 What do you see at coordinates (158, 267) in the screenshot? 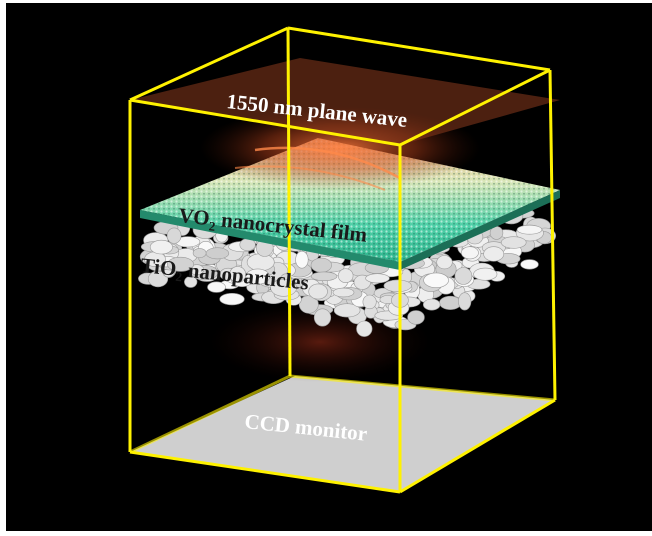
I see `tio2-label-prefix: TiO` at bounding box center [158, 267].